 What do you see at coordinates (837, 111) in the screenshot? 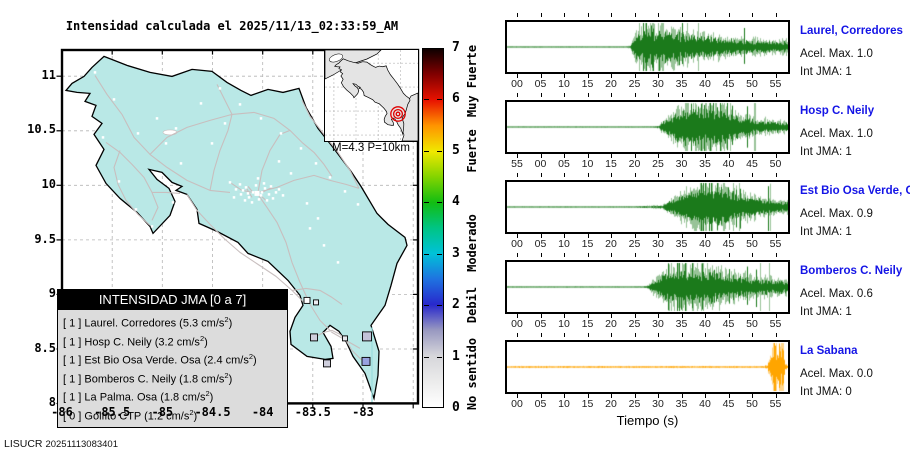
I see `station-name: Hosp C. Neily` at bounding box center [837, 111].